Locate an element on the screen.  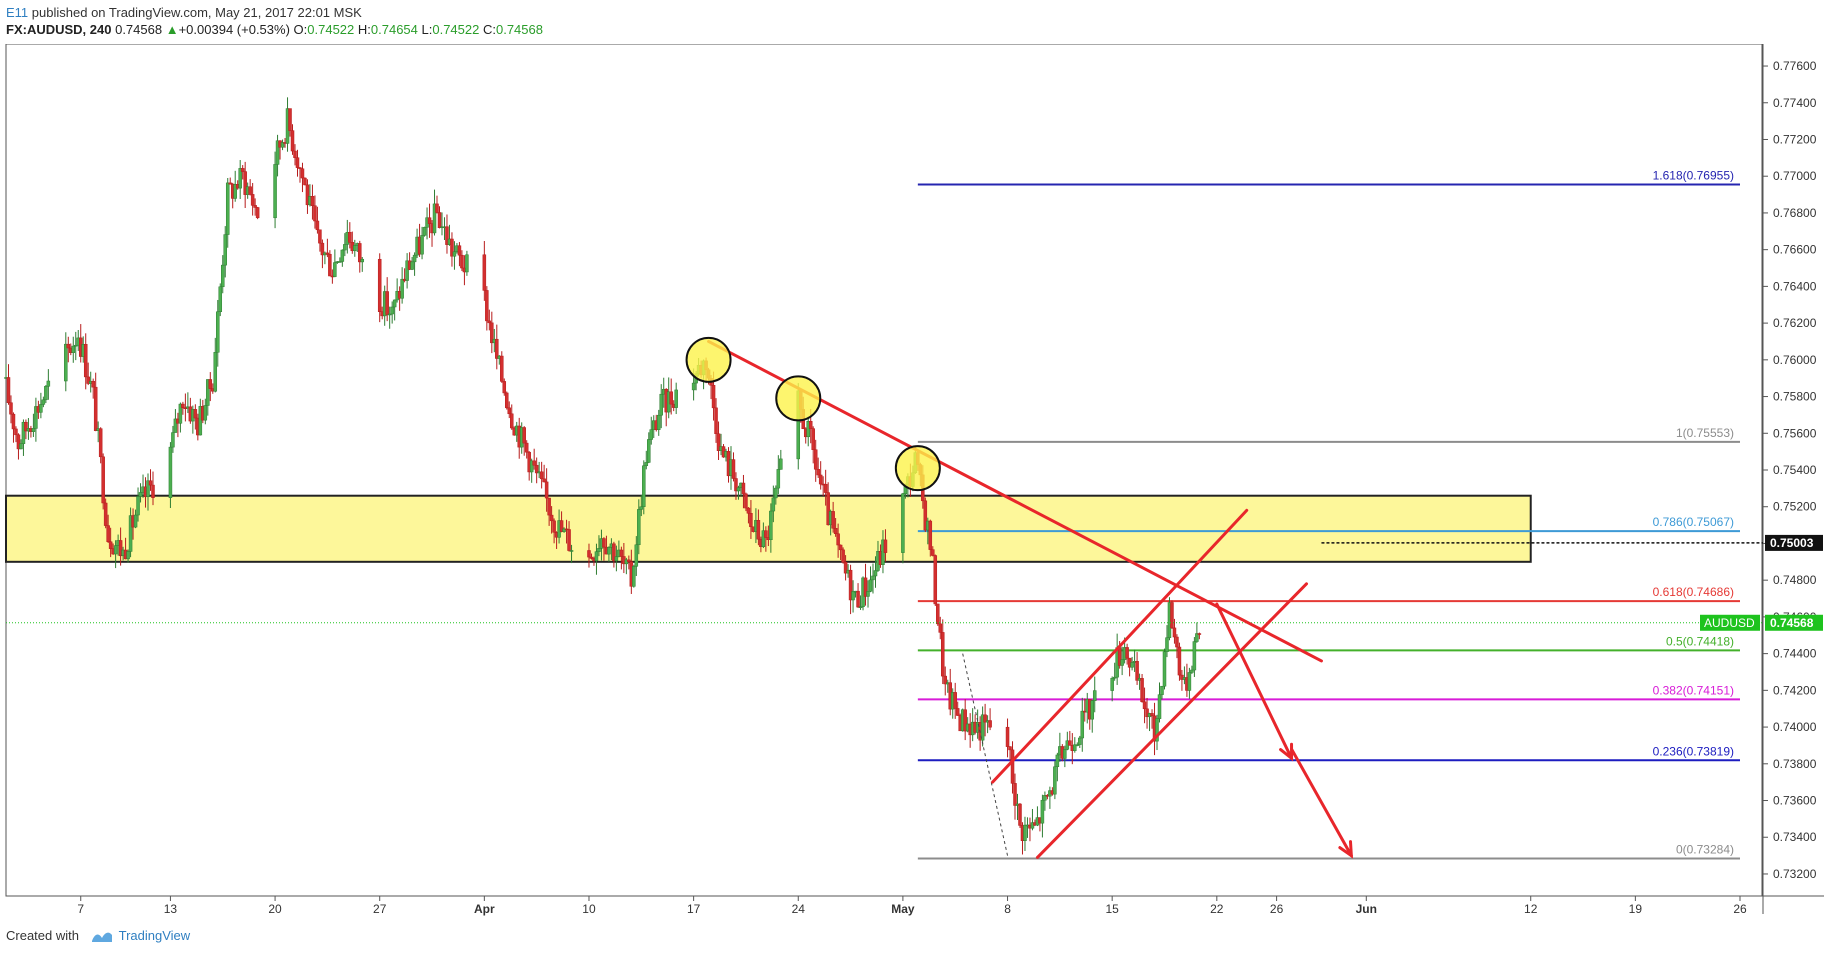
author-link: E11 is located at coordinates (17, 12).